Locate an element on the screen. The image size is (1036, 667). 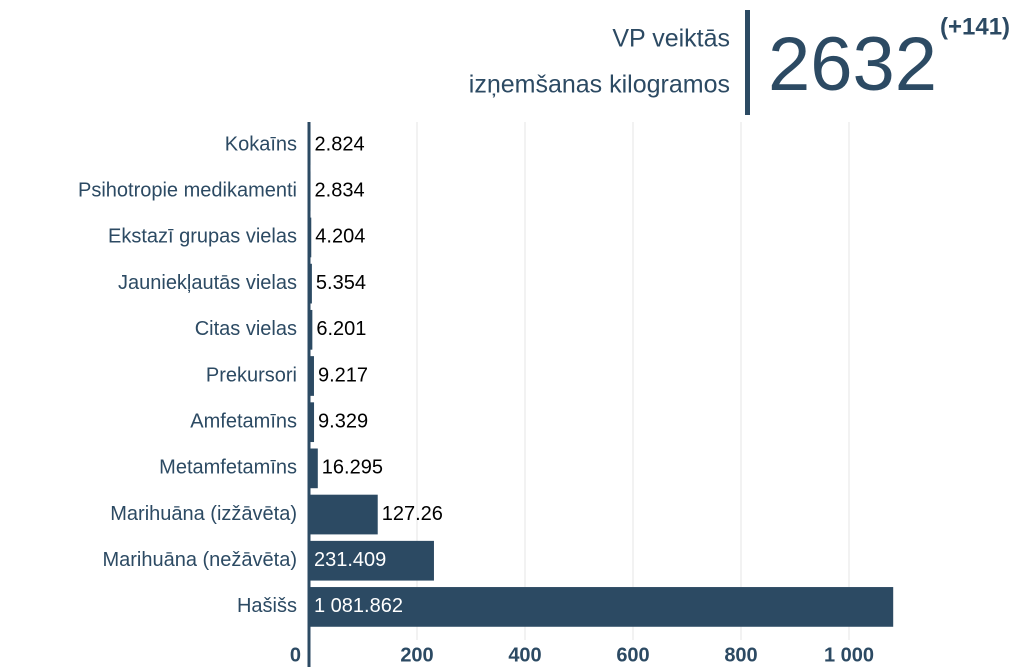
y-tick-label: Jauniekļautās vielas is located at coordinates (207, 283).